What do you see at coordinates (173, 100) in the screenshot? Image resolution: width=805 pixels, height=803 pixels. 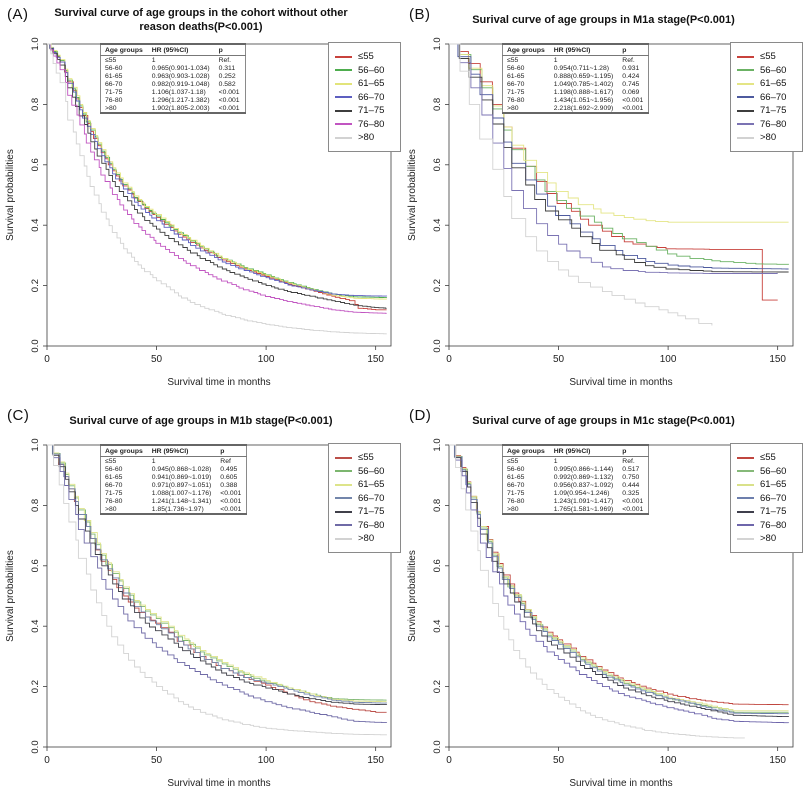 I see `hr-table-row: 76-80 1.296(1.217-1.382) <0.001` at bounding box center [173, 100].